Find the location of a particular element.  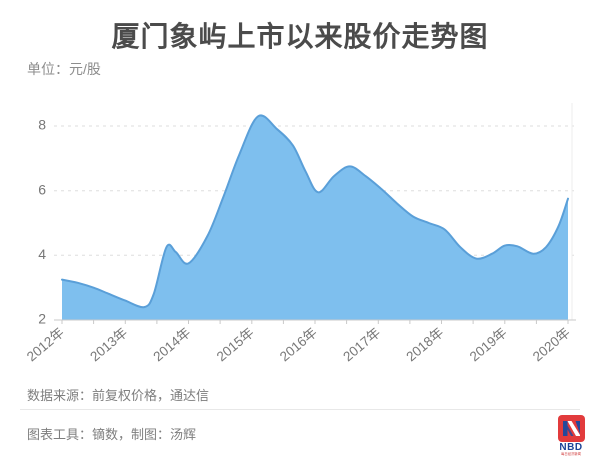

footer-divider is located at coordinates (300, 409).